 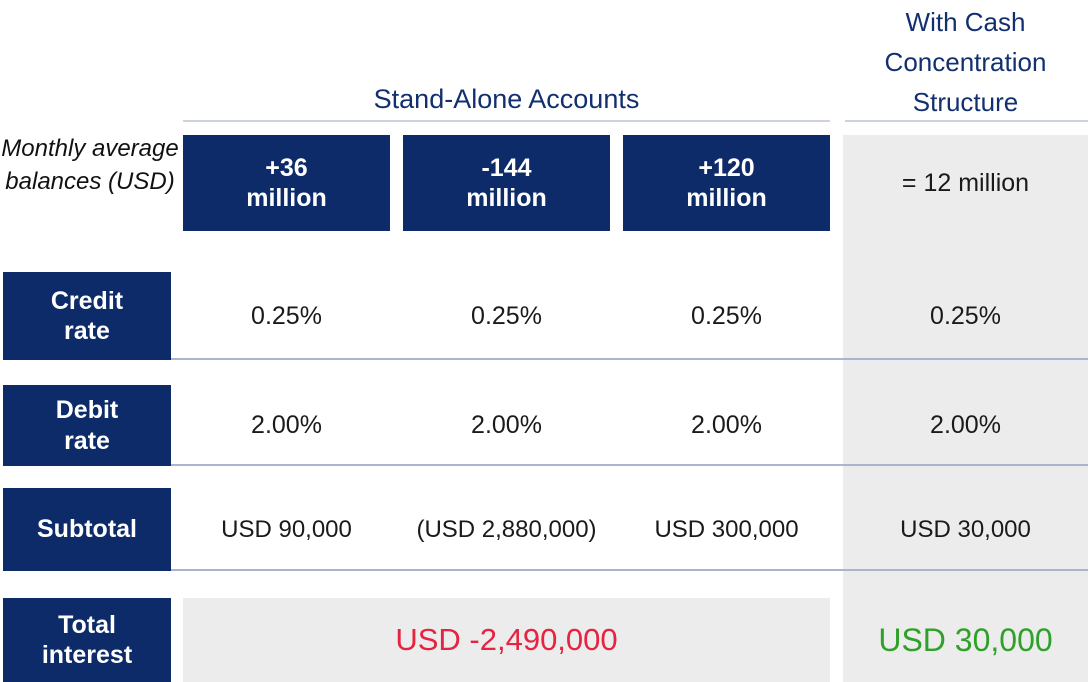 I want to click on subtotal-account-1: USD 90,000, so click(x=286, y=529).